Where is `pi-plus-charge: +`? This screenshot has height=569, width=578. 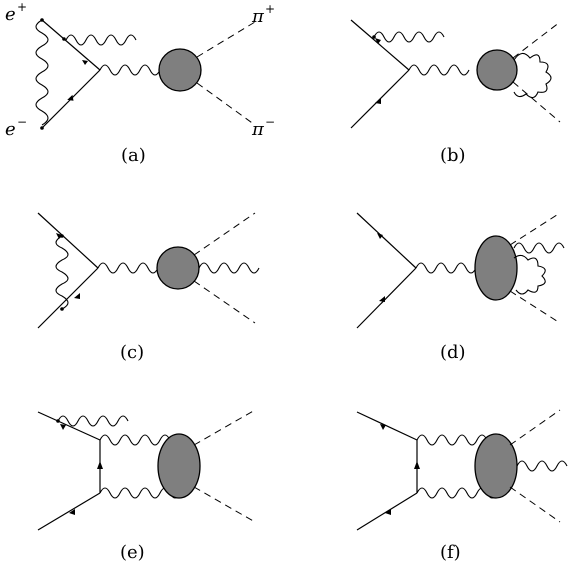
pi-plus-charge: + is located at coordinates (270, 9).